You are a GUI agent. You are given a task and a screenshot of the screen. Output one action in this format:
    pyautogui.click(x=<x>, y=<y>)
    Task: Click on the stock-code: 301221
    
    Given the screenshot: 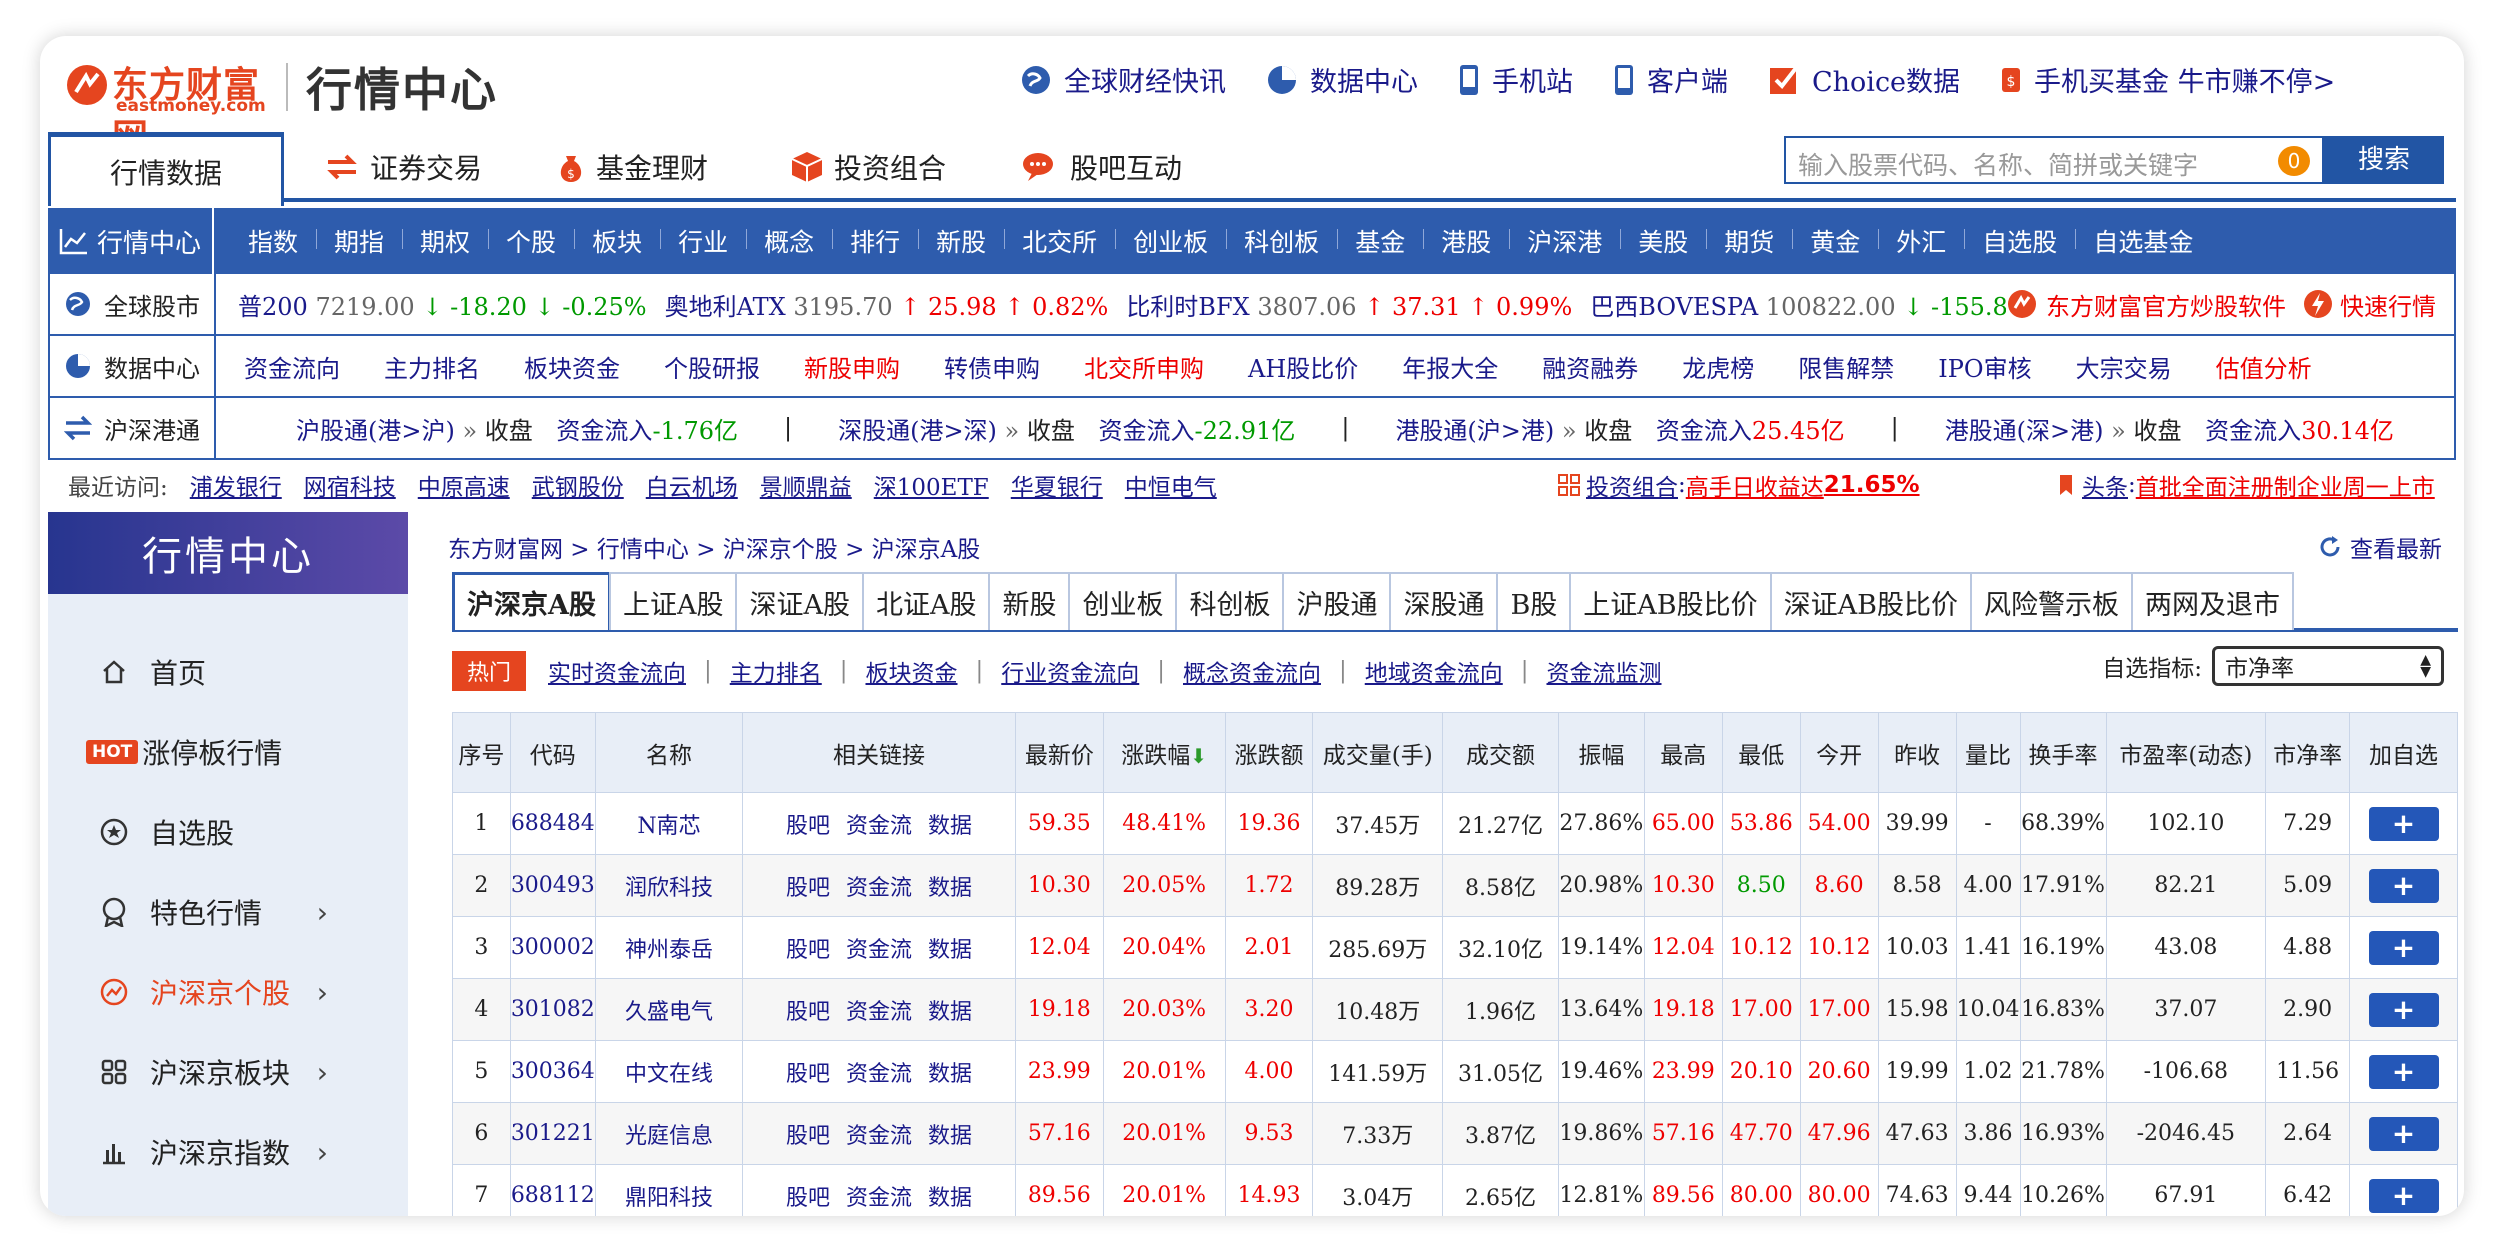 What is the action you would take?
    pyautogui.click(x=552, y=1133)
    